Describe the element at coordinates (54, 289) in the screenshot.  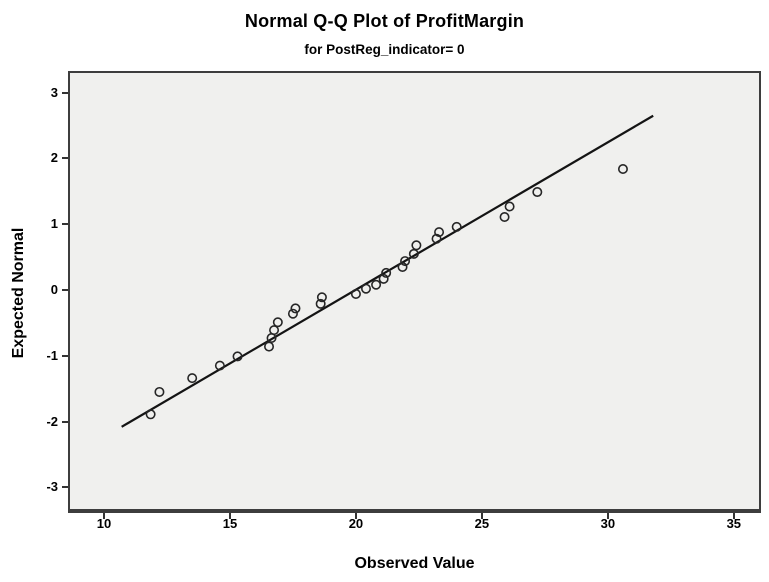
I see `y-tick-label: 0` at that location.